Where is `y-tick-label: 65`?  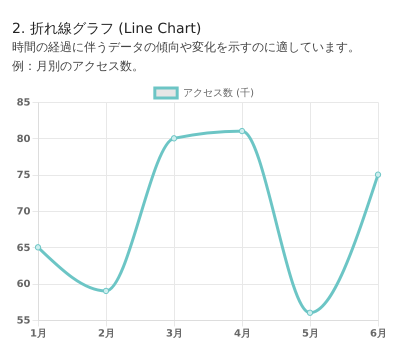 y-tick-label: 65 is located at coordinates (23, 248).